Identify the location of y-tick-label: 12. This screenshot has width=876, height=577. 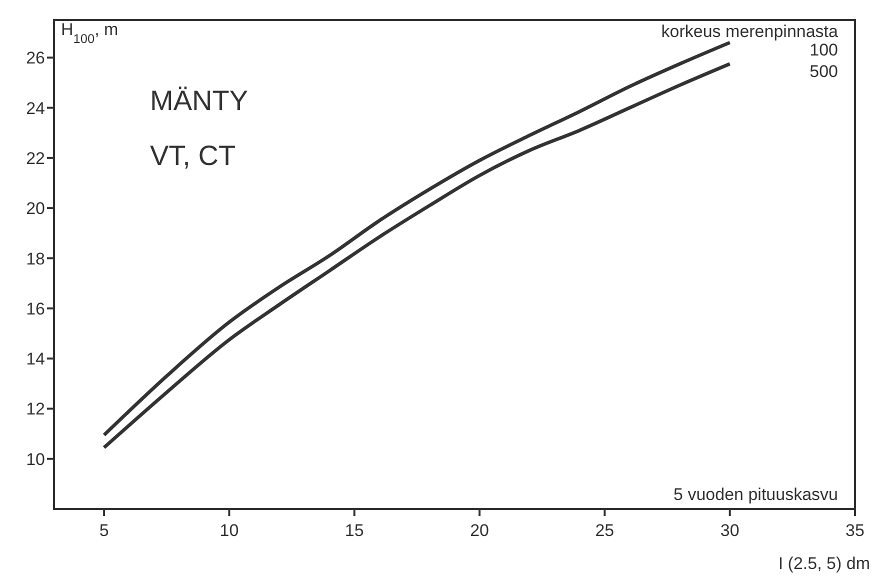
(35, 409).